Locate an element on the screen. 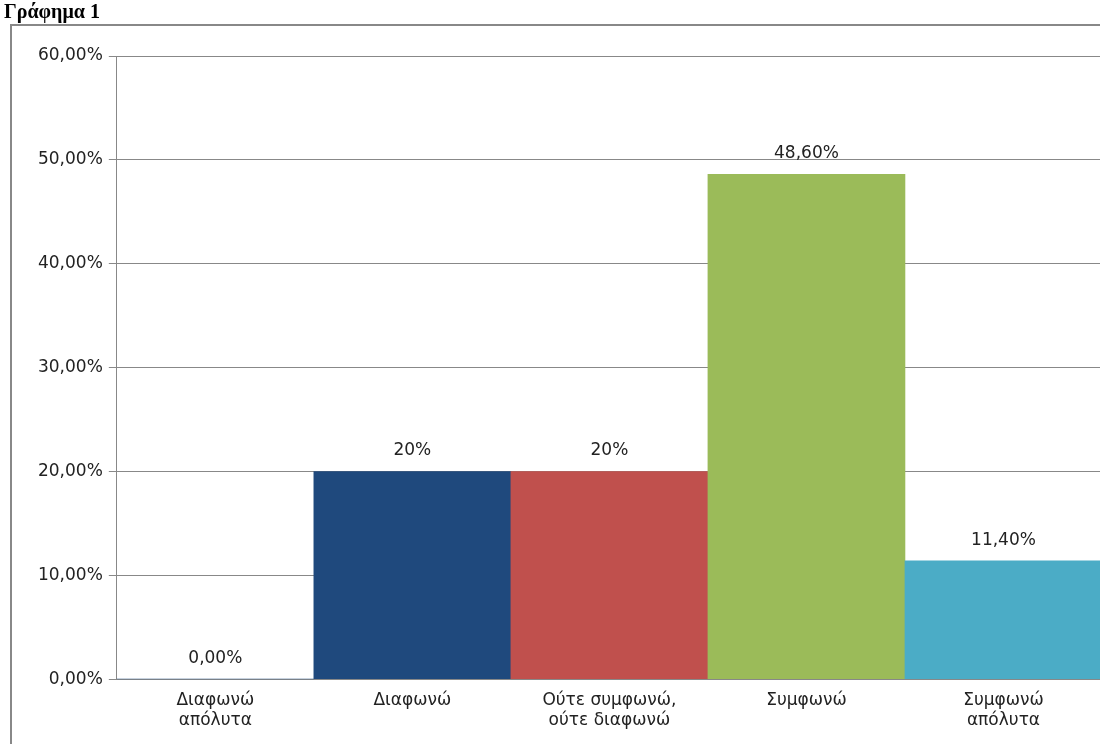 This screenshot has width=1100, height=744. y-tick-label: 40,00% is located at coordinates (70, 262).